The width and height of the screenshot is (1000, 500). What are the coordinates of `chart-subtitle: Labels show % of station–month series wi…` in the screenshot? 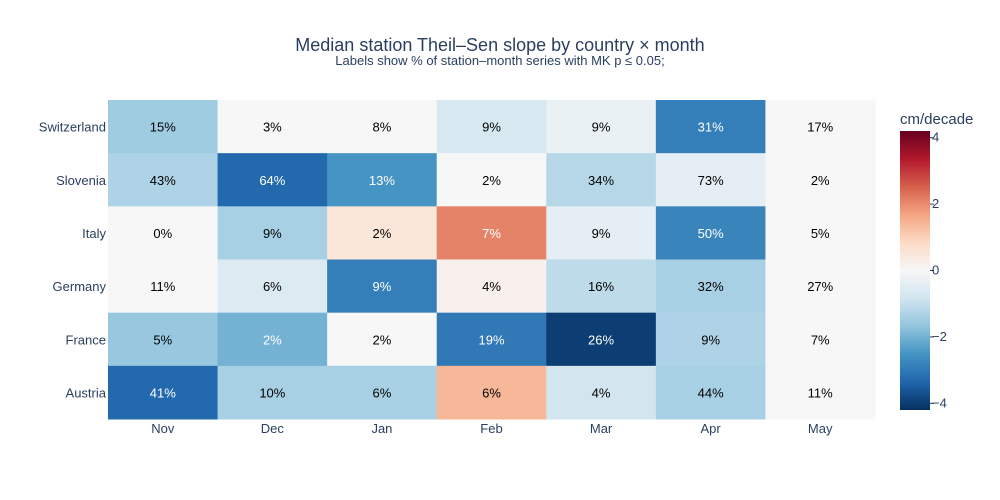 It's located at (499, 60).